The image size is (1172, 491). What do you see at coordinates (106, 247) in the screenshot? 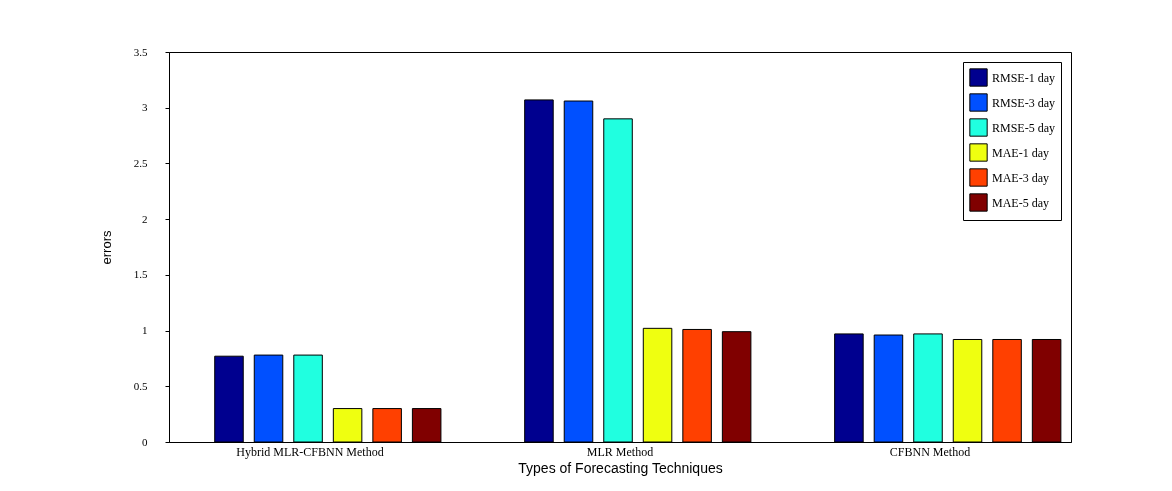
I see `y-axis-title: errors` at bounding box center [106, 247].